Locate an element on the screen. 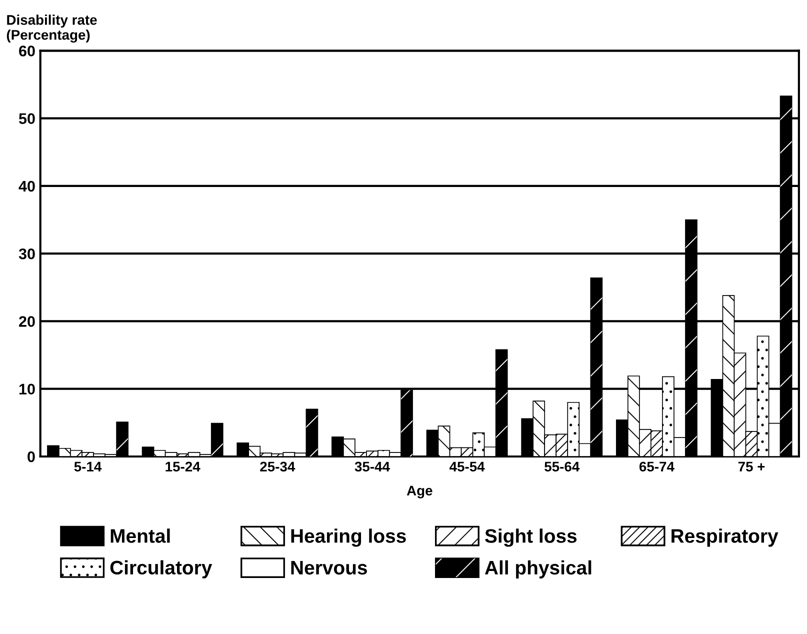  x-tick-label: 45-54 is located at coordinates (467, 467).